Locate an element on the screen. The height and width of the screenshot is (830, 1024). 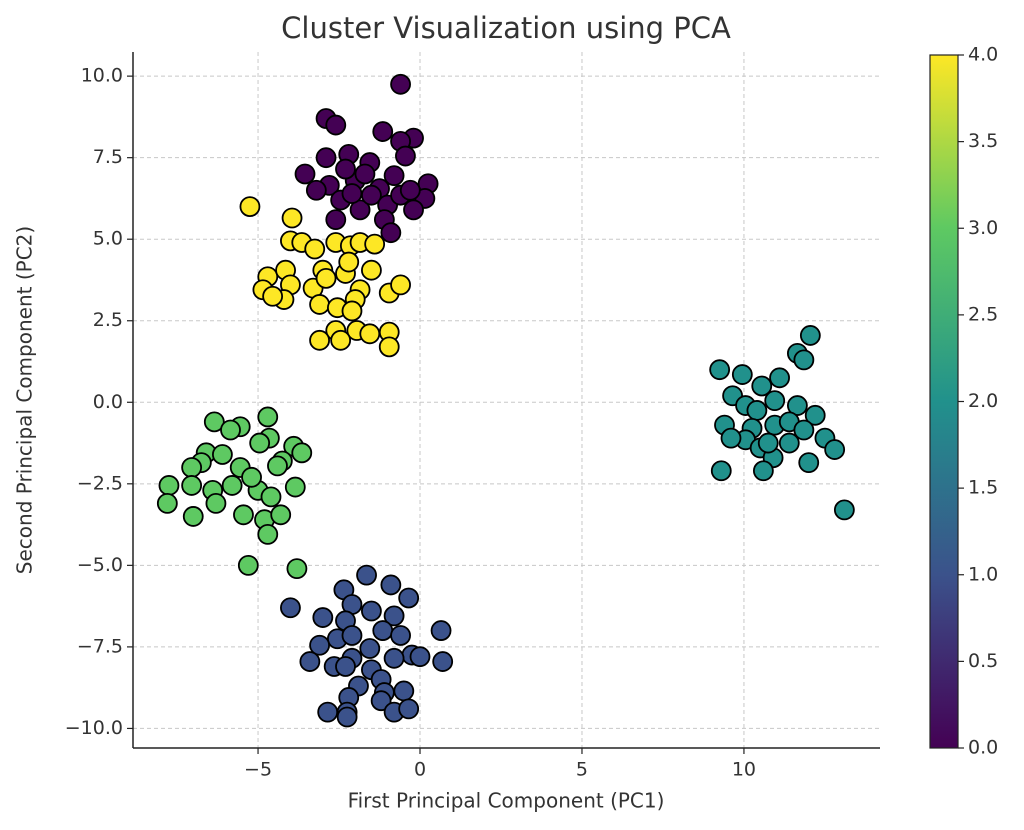
y-tick-label: −2.5 is located at coordinates (100, 483).